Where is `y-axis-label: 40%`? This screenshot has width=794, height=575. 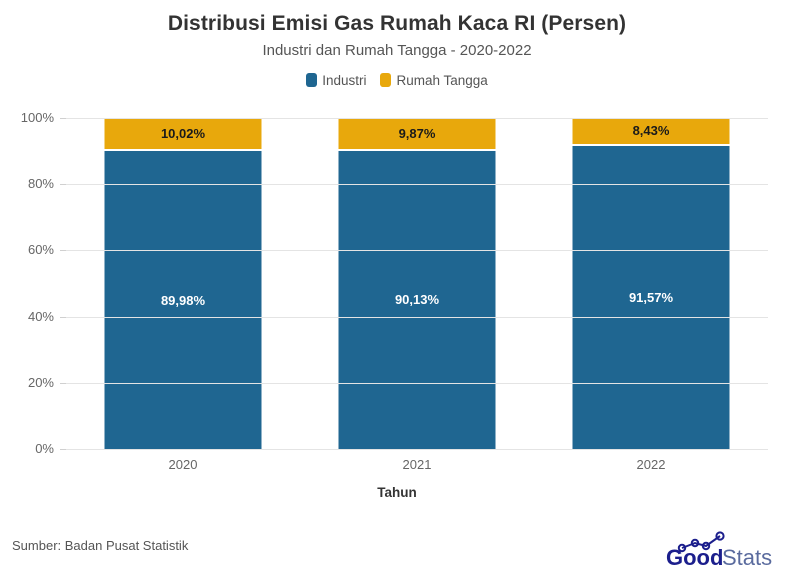
y-axis-label: 40% is located at coordinates (40, 316).